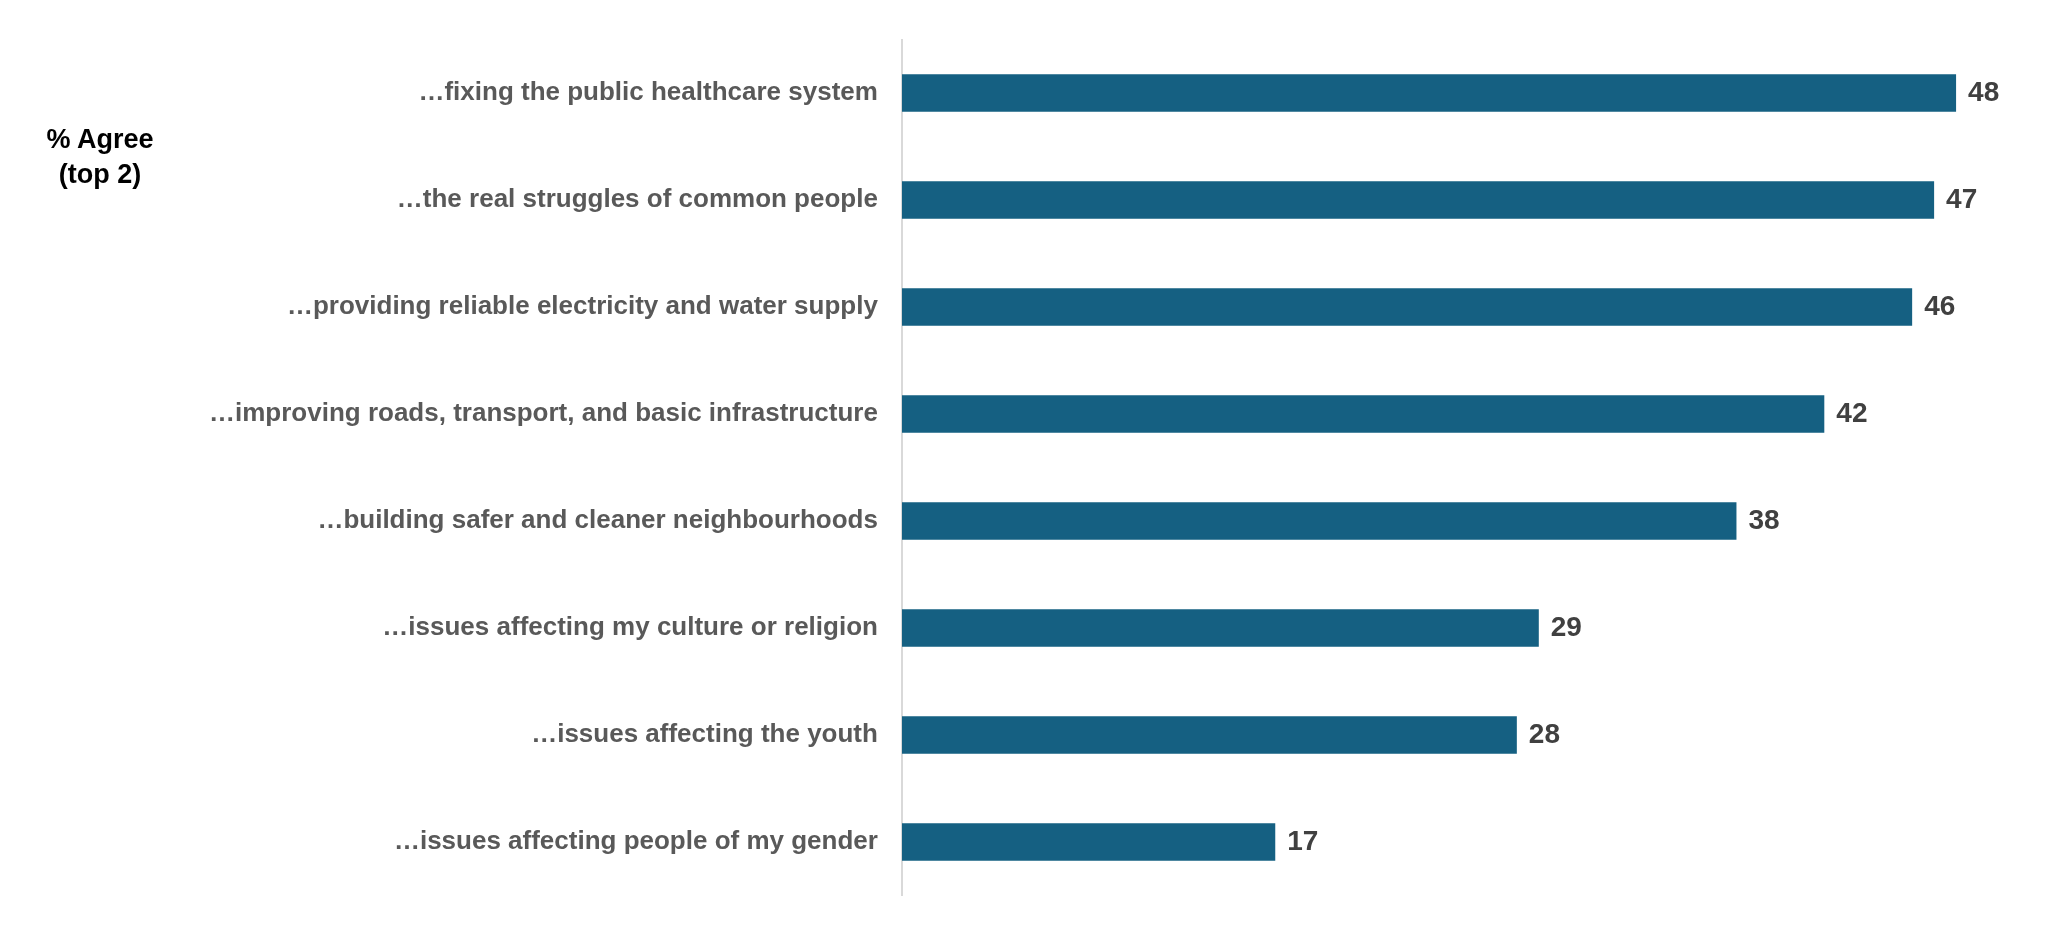 Image resolution: width=2070 pixels, height=935 pixels. What do you see at coordinates (1852, 412) in the screenshot?
I see `data-label: 42` at bounding box center [1852, 412].